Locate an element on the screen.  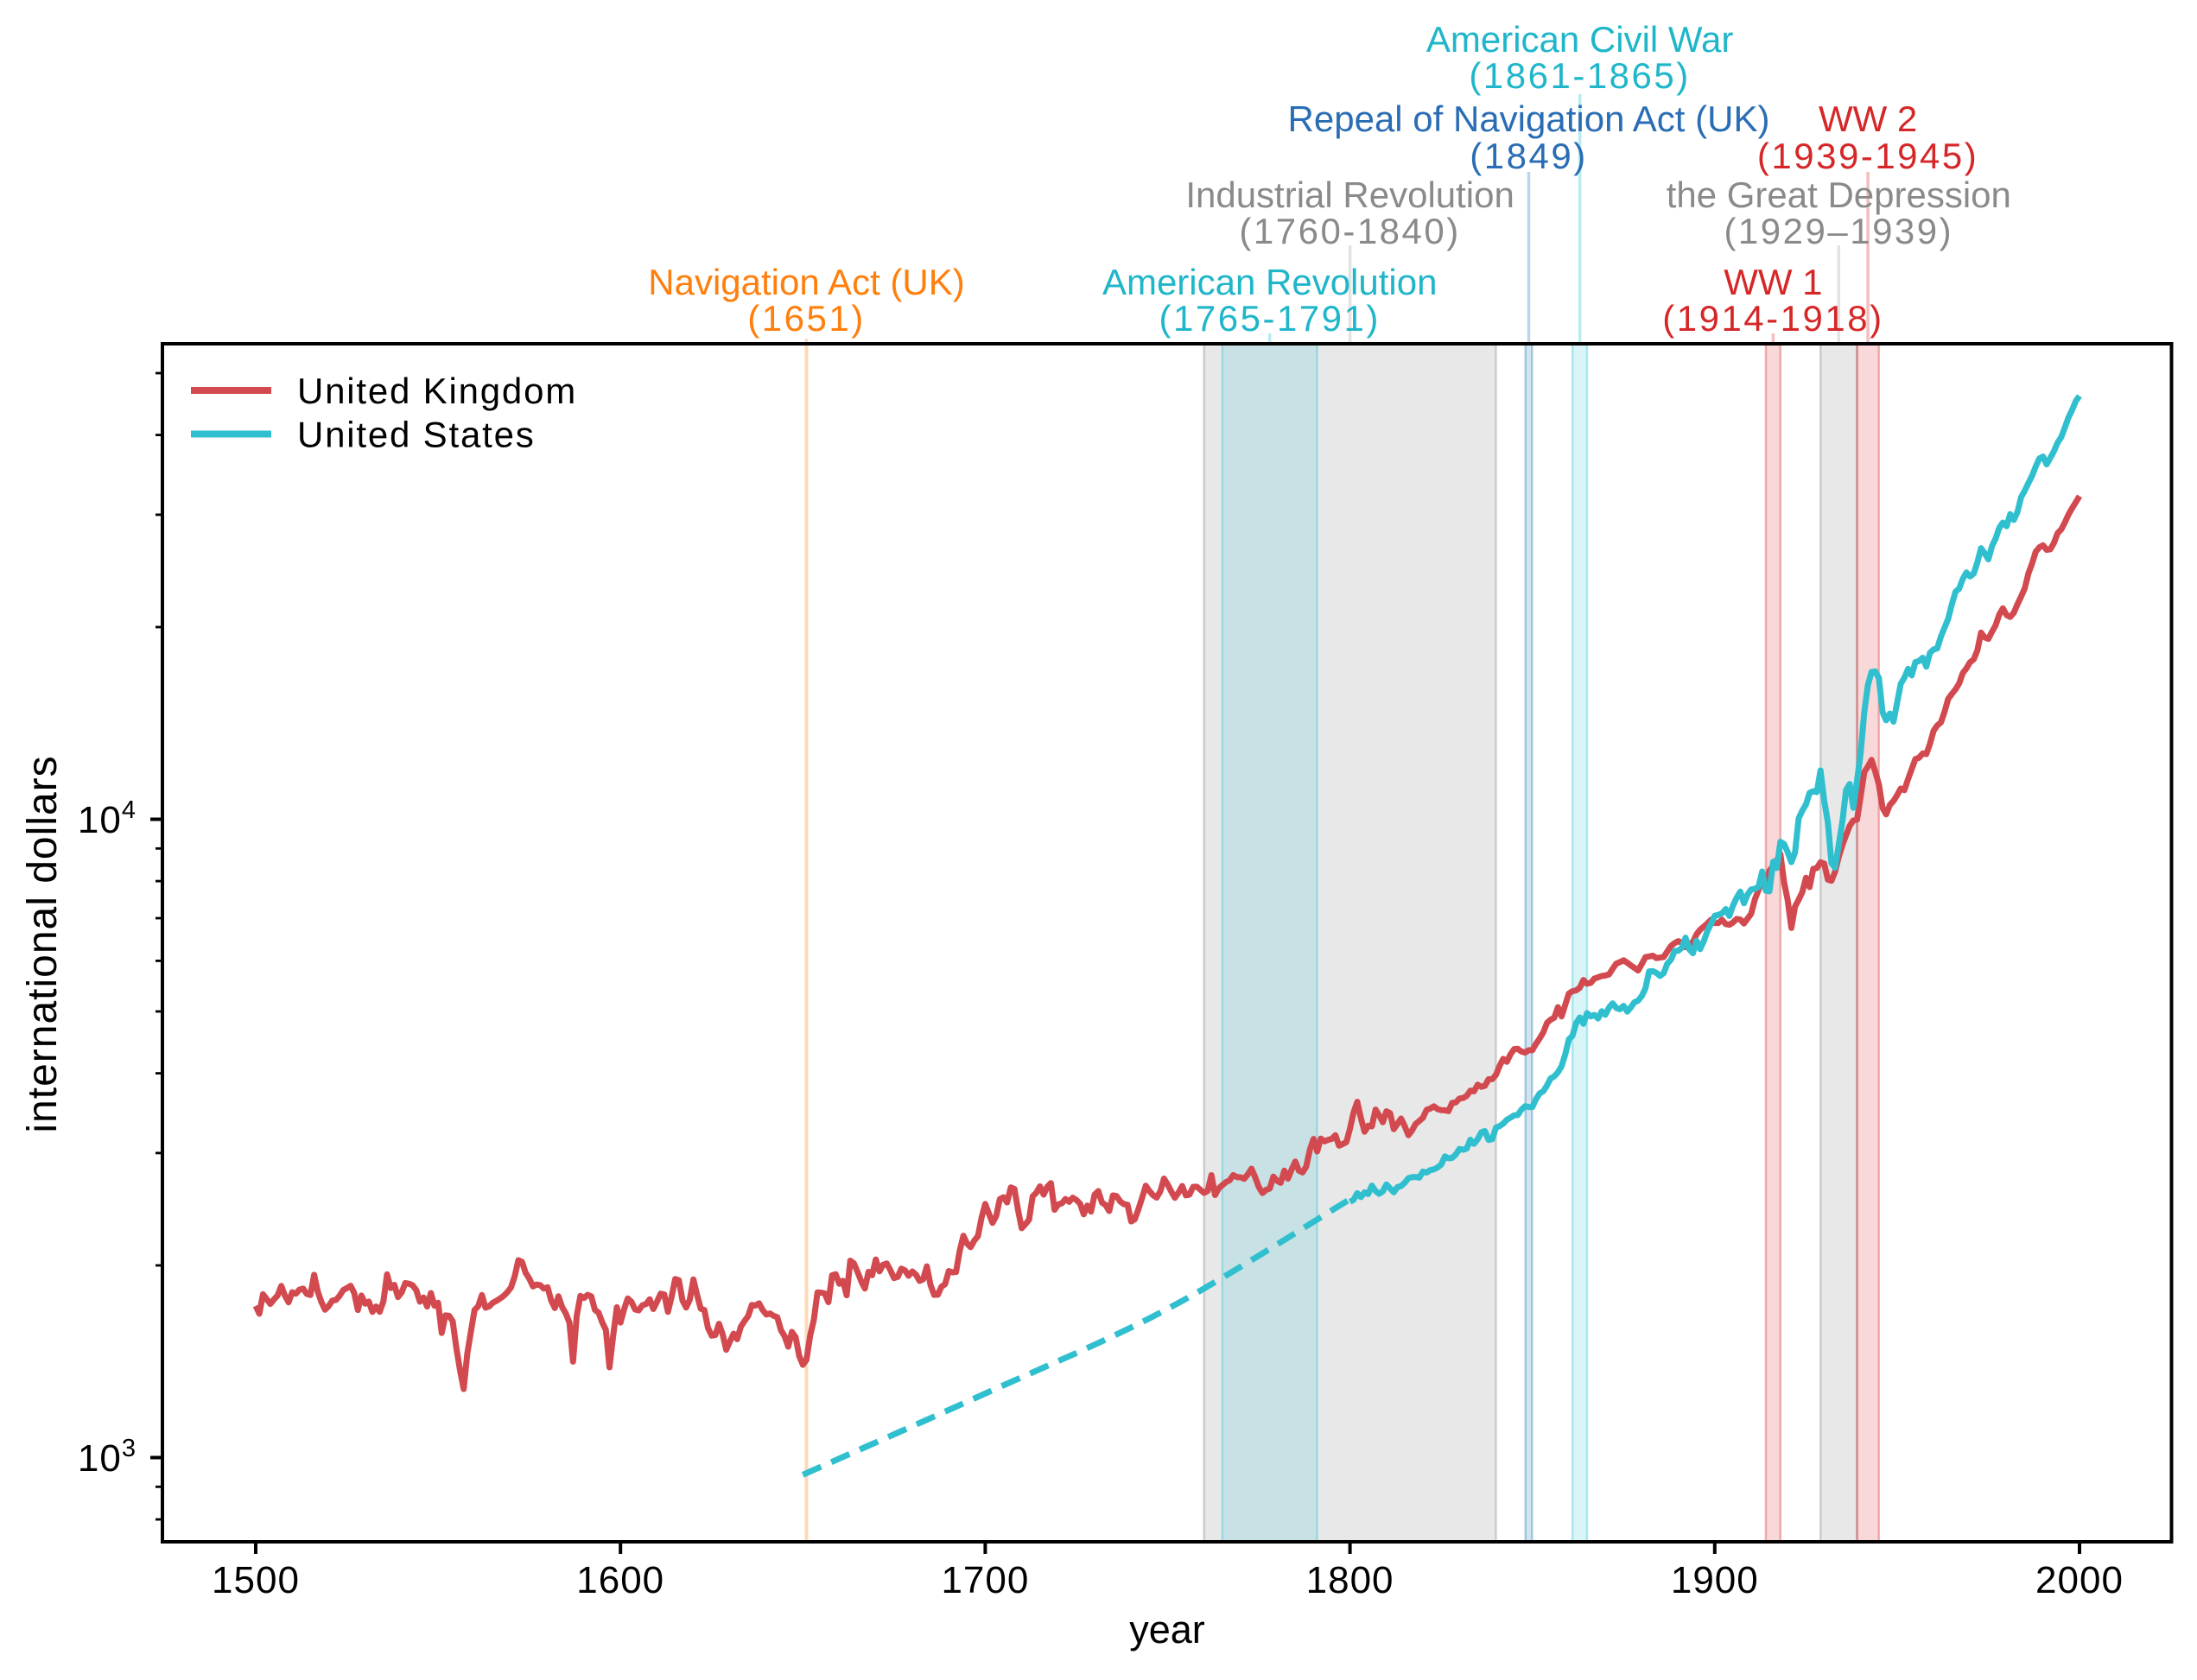
svg-text: United Kingdom is located at coordinates (437, 391).